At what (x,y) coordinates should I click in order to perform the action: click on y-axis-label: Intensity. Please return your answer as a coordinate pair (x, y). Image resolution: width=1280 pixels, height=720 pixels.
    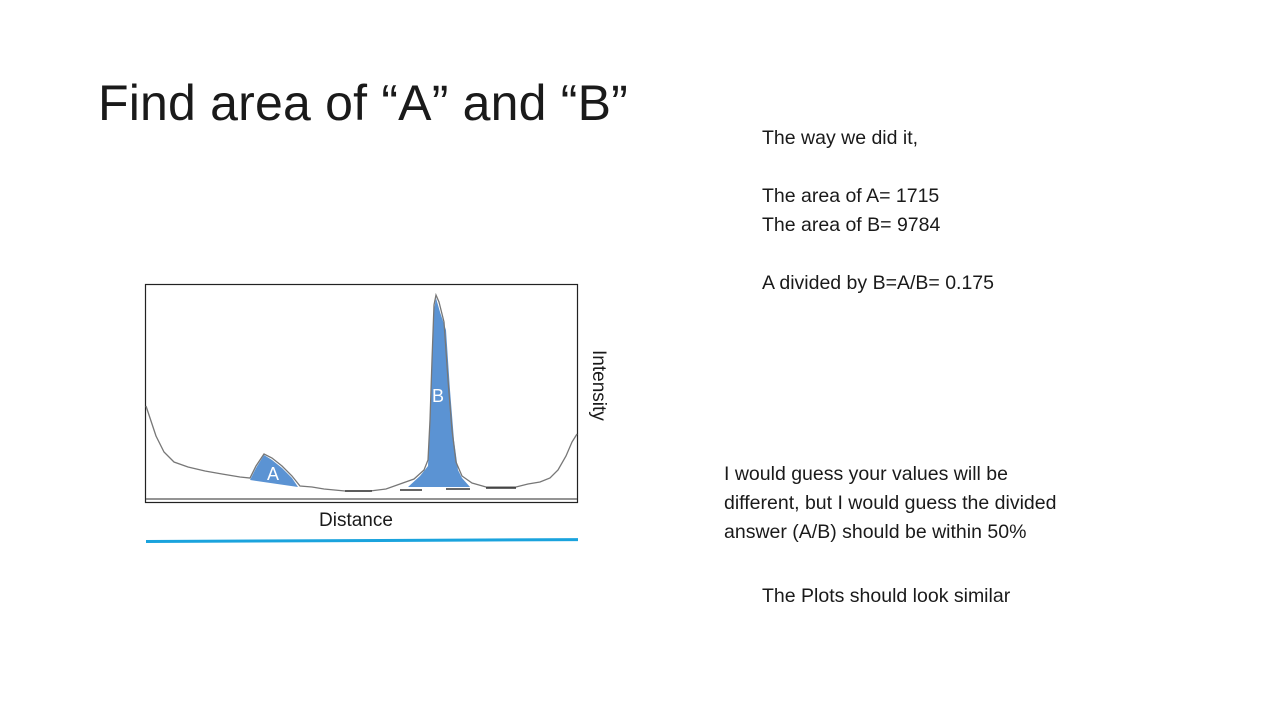
    Looking at the image, I should click on (598, 385).